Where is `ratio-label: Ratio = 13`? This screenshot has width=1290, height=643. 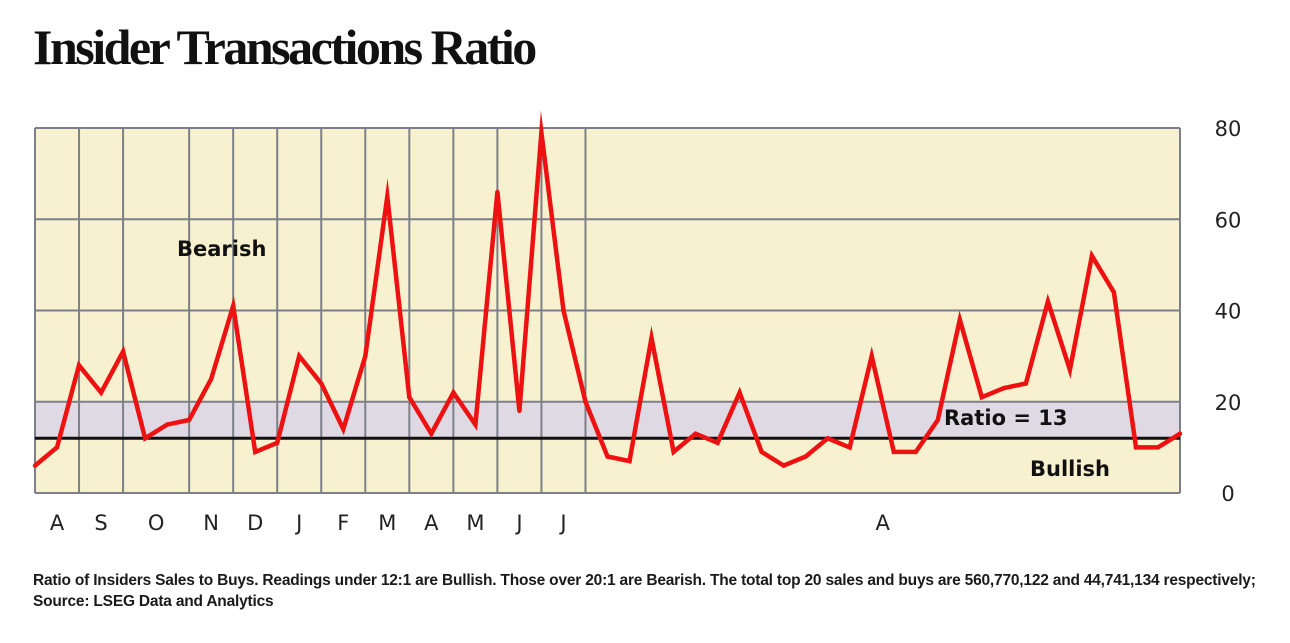
ratio-label: Ratio = 13 is located at coordinates (1005, 418).